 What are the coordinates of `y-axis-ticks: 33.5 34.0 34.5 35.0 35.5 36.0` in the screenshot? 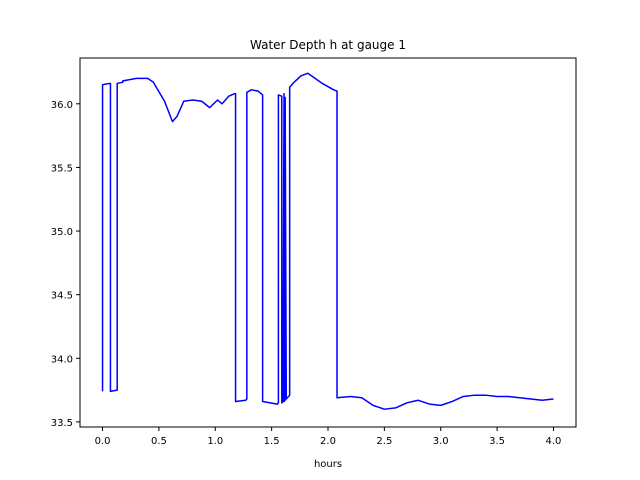 It's located at (65, 264).